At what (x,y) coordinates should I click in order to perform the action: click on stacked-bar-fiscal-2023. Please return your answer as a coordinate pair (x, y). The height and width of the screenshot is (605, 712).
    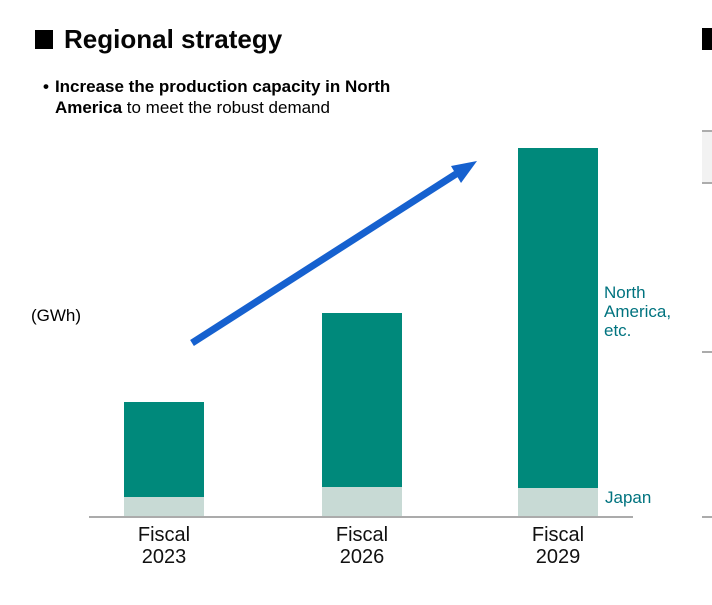
    Looking at the image, I should click on (164, 459).